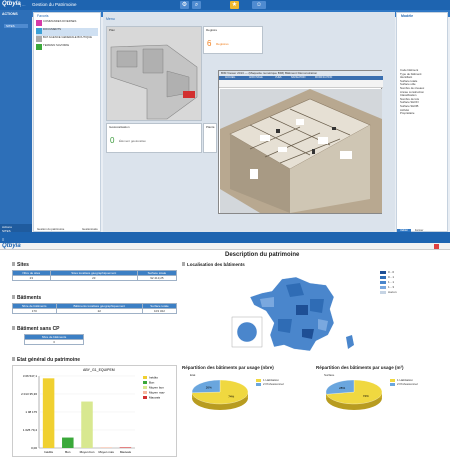 The image size is (450, 464). I want to click on legend-item: 0 - 0, so click(388, 272).